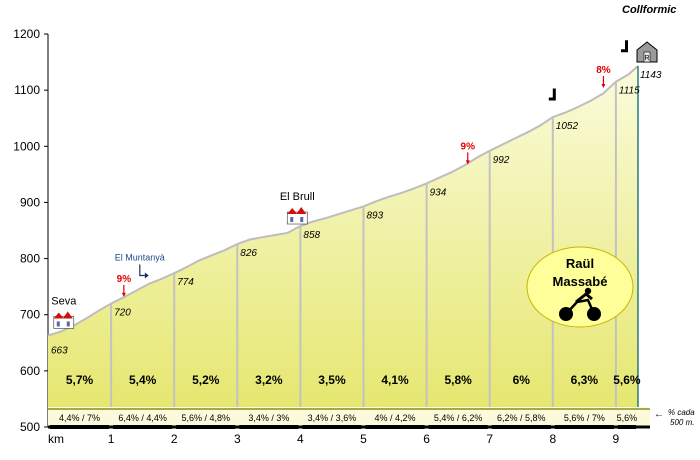  I want to click on km-altitude-label: 1052, so click(567, 126).